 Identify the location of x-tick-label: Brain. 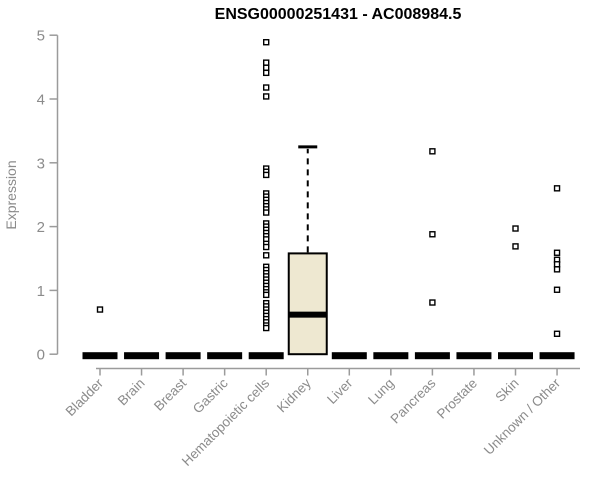
(131, 392).